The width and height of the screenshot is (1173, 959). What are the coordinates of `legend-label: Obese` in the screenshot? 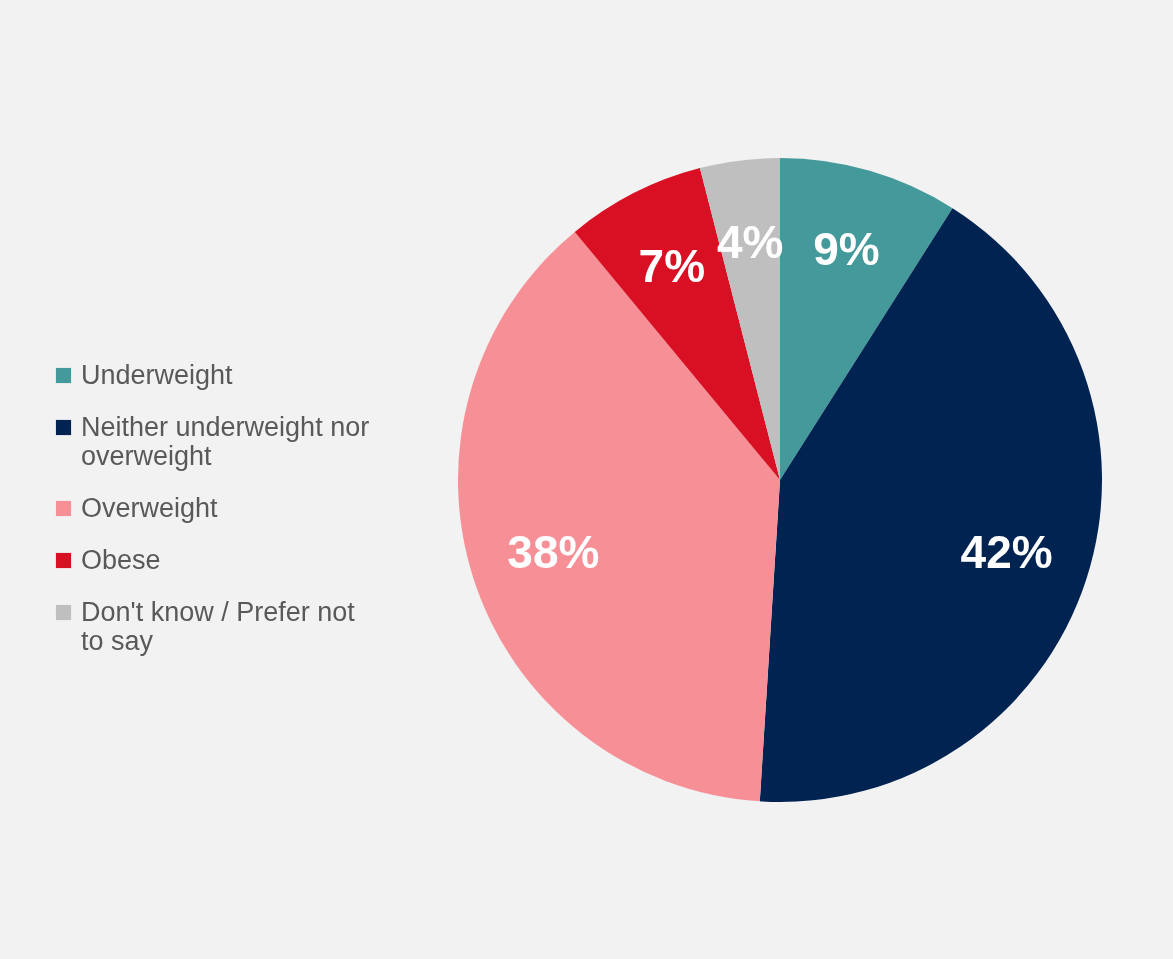 It's located at (121, 559).